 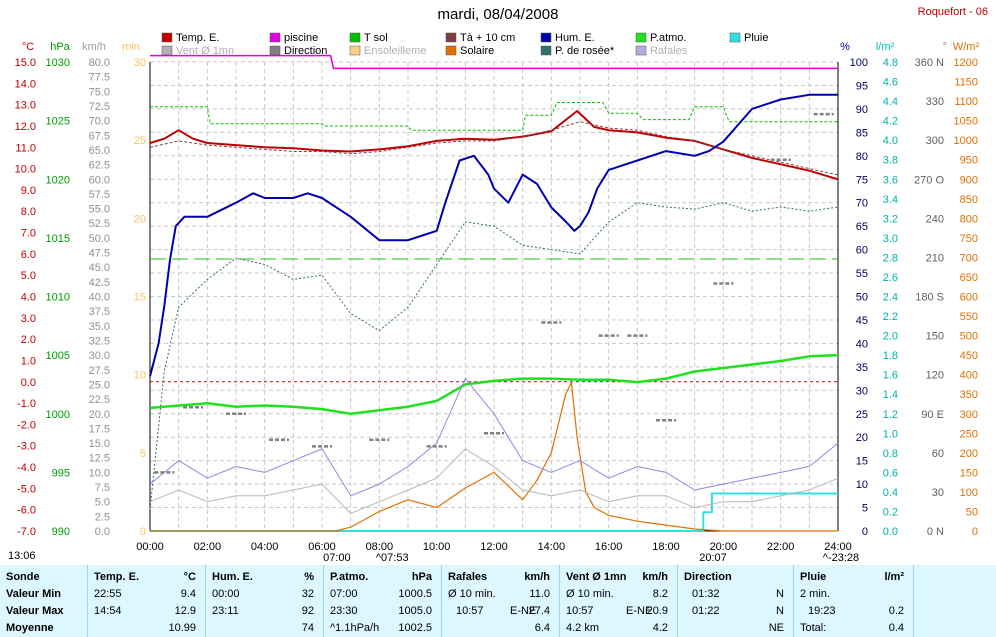 What do you see at coordinates (890, 122) in the screenshot?
I see `rain-tick: 4.2` at bounding box center [890, 122].